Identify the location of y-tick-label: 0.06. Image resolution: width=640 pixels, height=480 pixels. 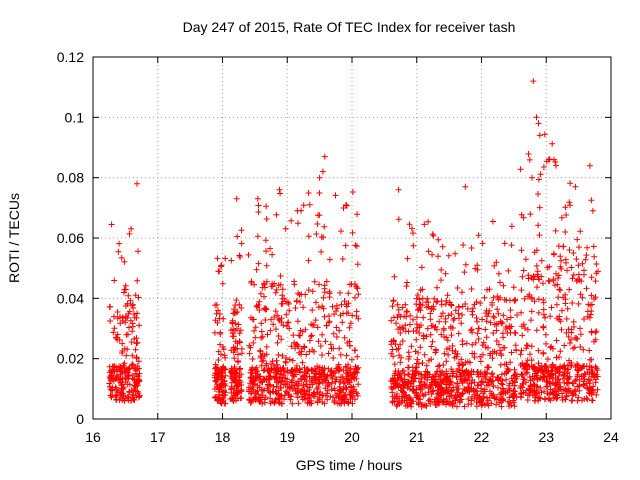
(70, 238).